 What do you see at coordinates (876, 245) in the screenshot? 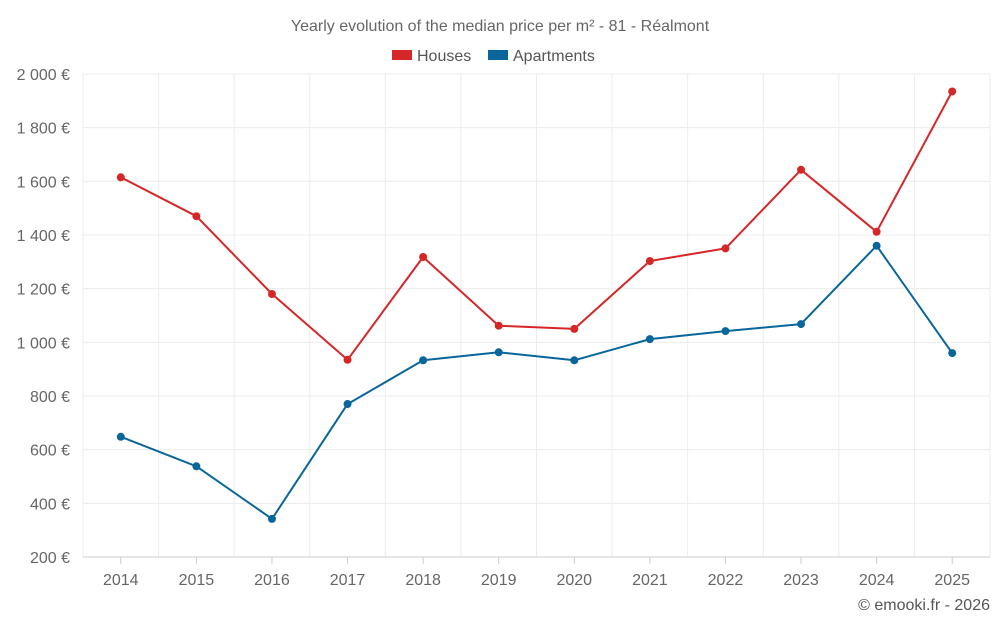
I see `data-point-apartments-2024` at bounding box center [876, 245].